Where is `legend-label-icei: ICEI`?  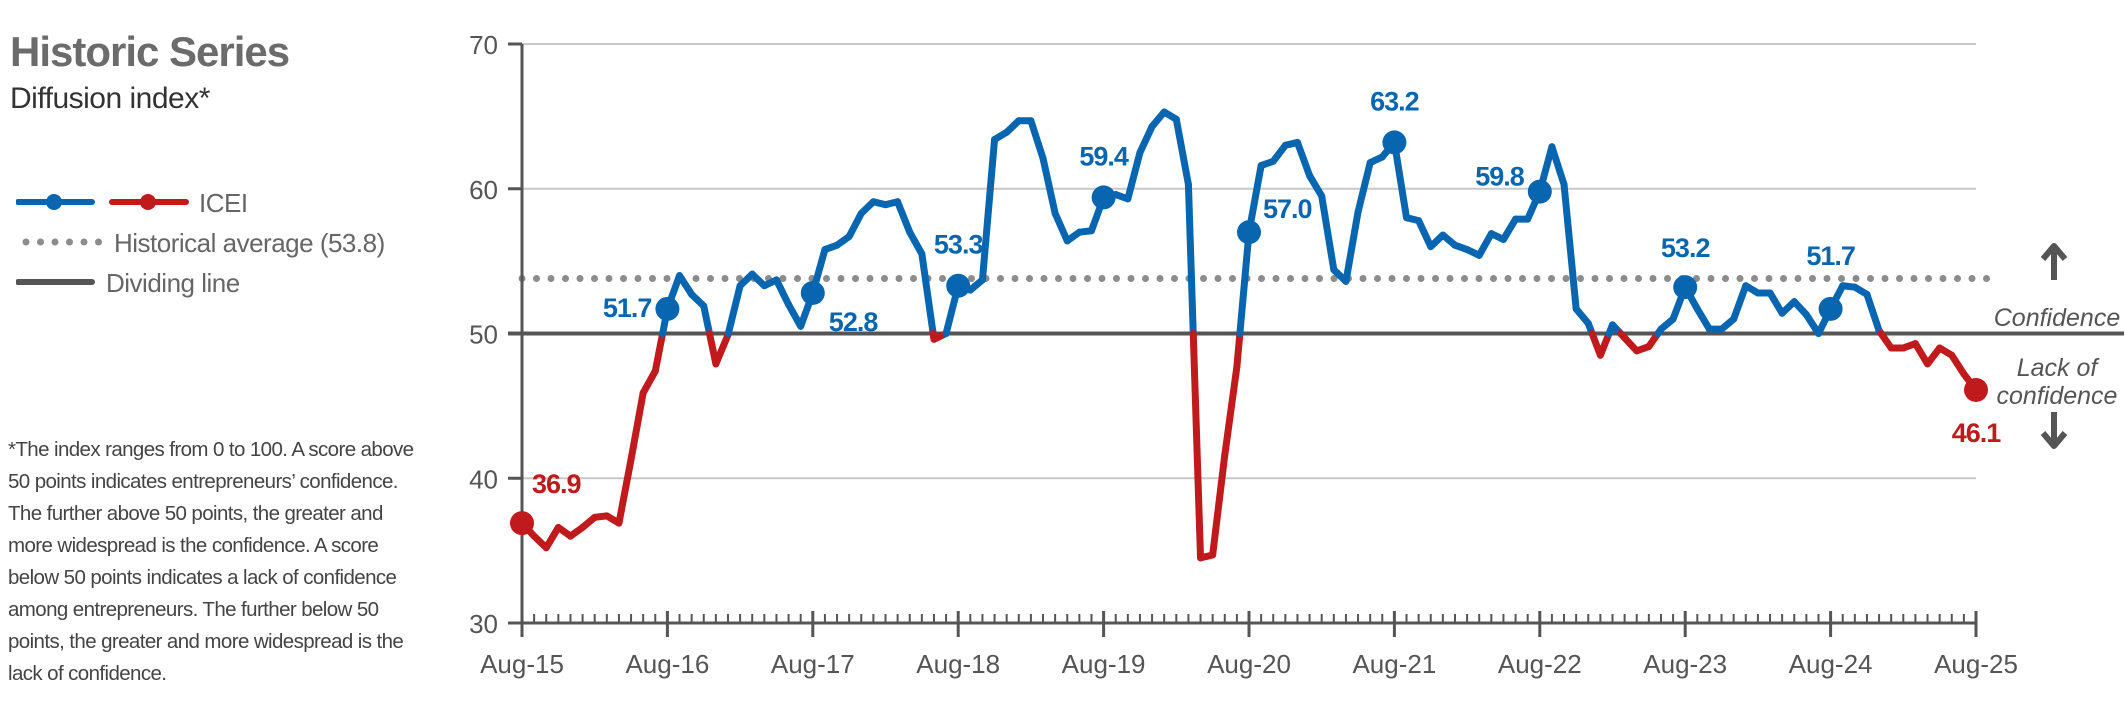
legend-label-icei: ICEI is located at coordinates (223, 203).